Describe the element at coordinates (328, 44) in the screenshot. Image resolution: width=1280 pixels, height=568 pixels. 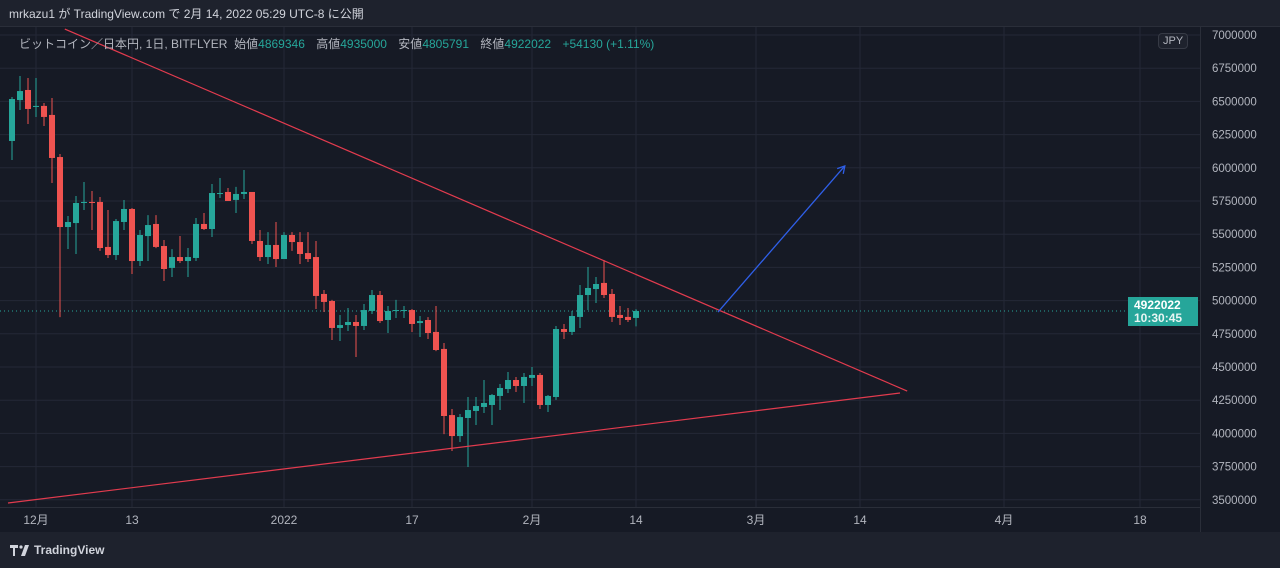
I see `high-label: 高値` at that location.